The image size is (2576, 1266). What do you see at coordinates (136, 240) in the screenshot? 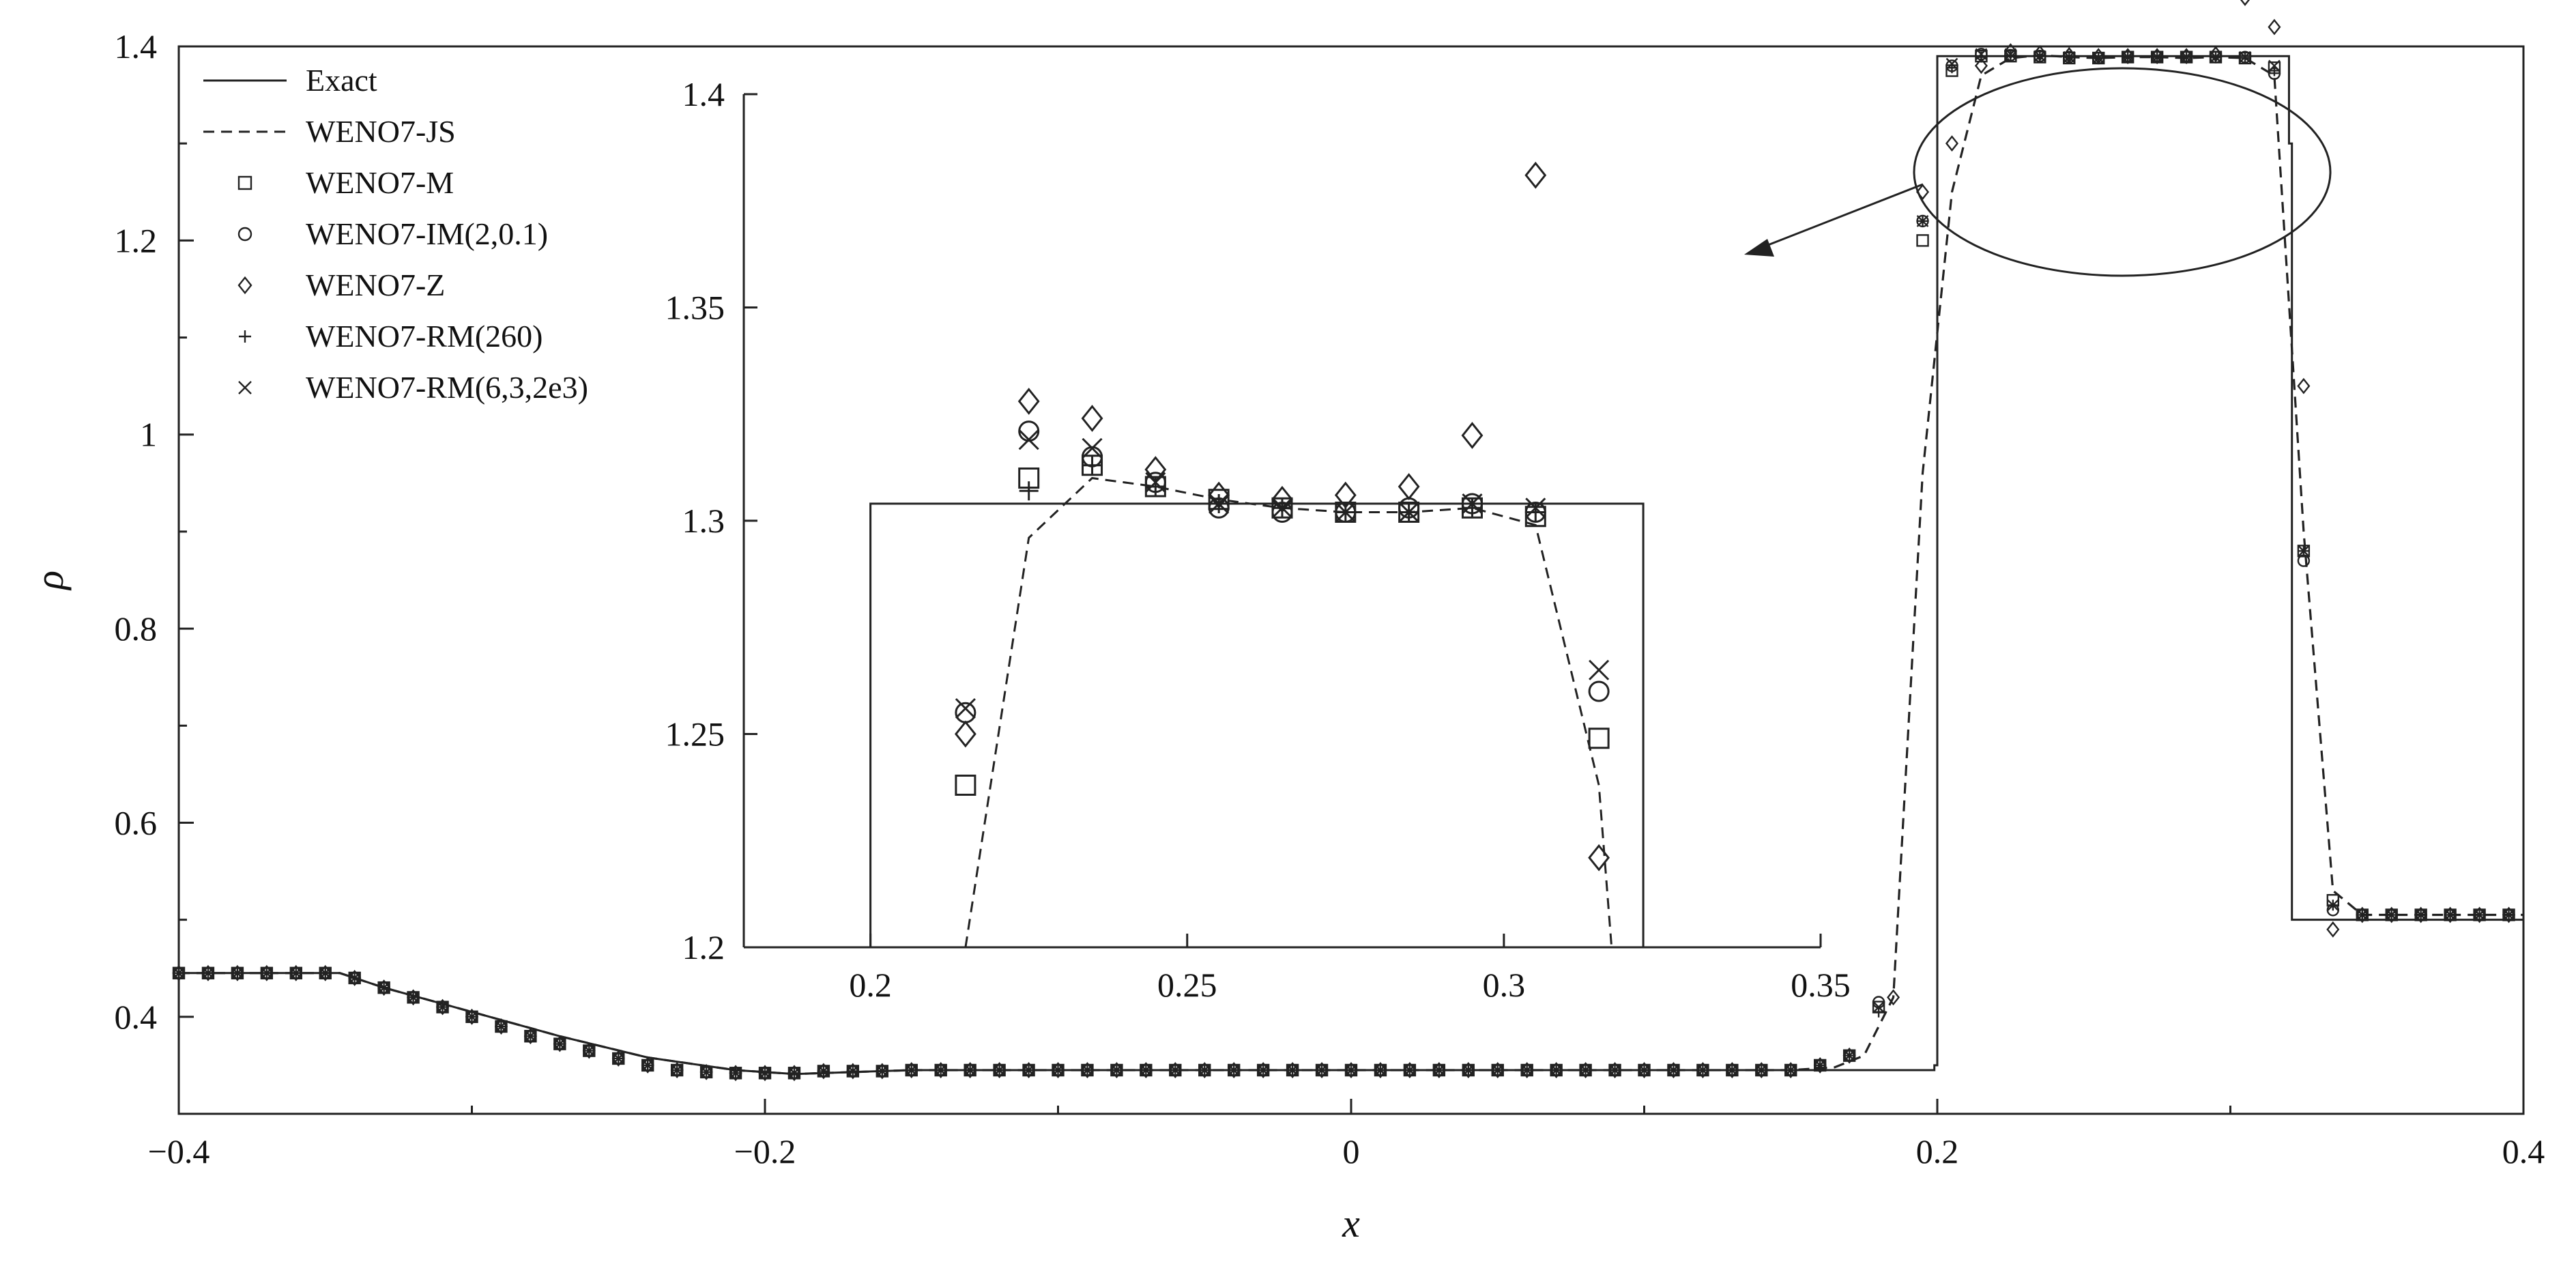
I see `y-tick-label: 1.2` at bounding box center [136, 240].